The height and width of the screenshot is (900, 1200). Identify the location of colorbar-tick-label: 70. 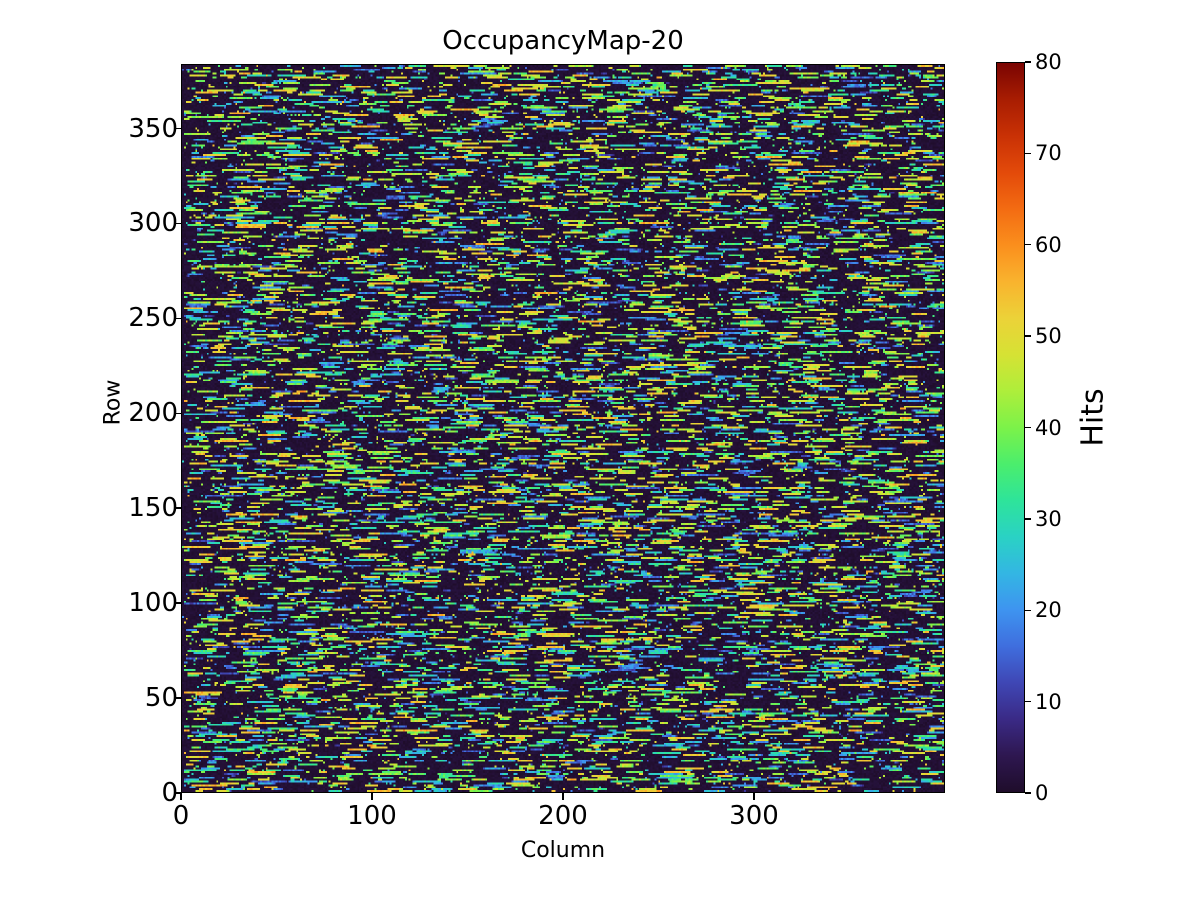
(1048, 153).